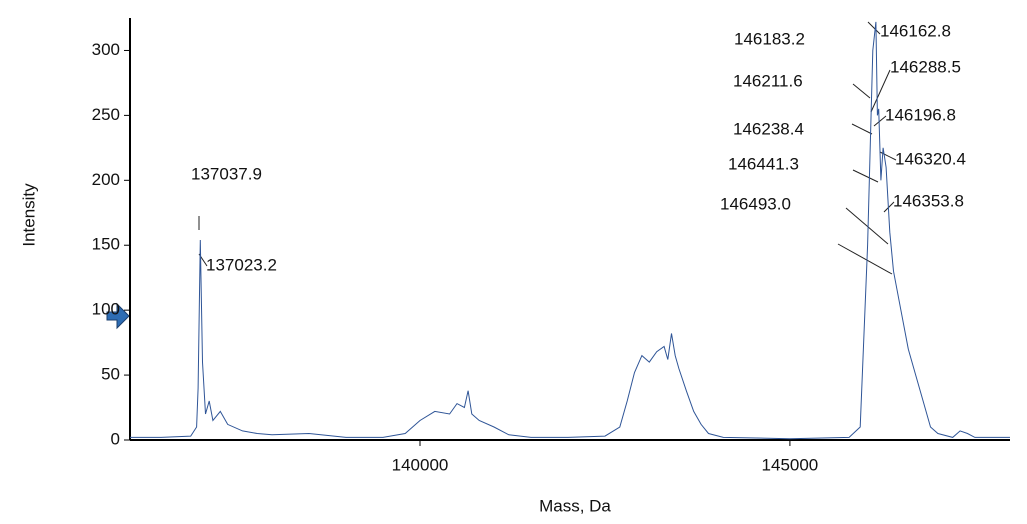 This screenshot has height=524, width=1027. I want to click on y-tick-label: 150, so click(106, 244).